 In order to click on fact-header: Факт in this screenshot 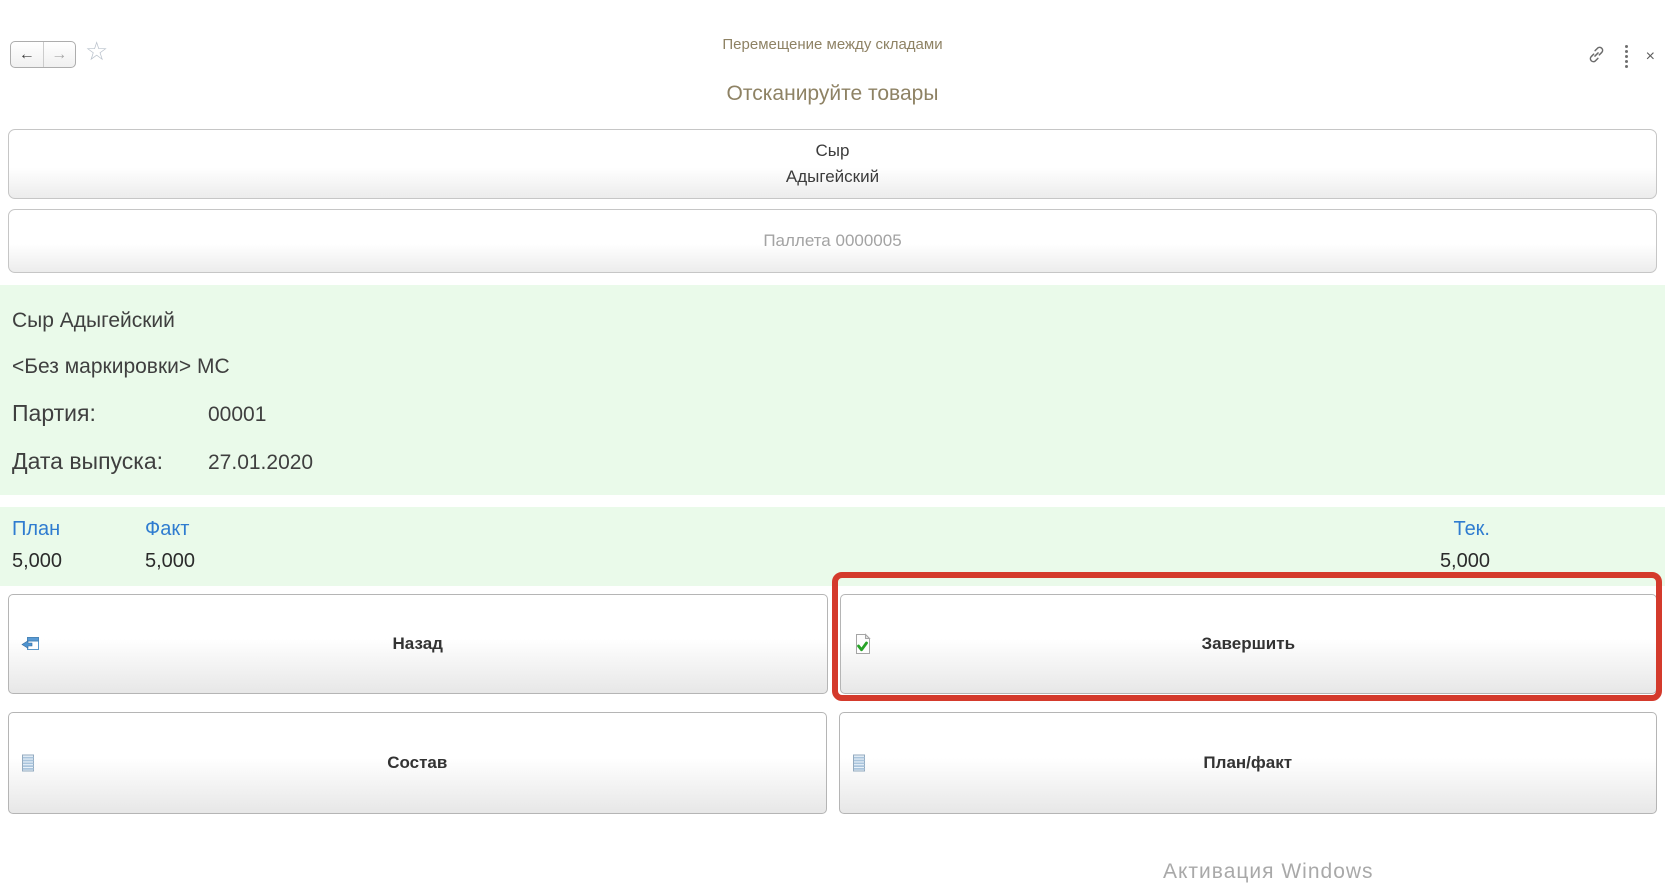, I will do `click(167, 529)`.